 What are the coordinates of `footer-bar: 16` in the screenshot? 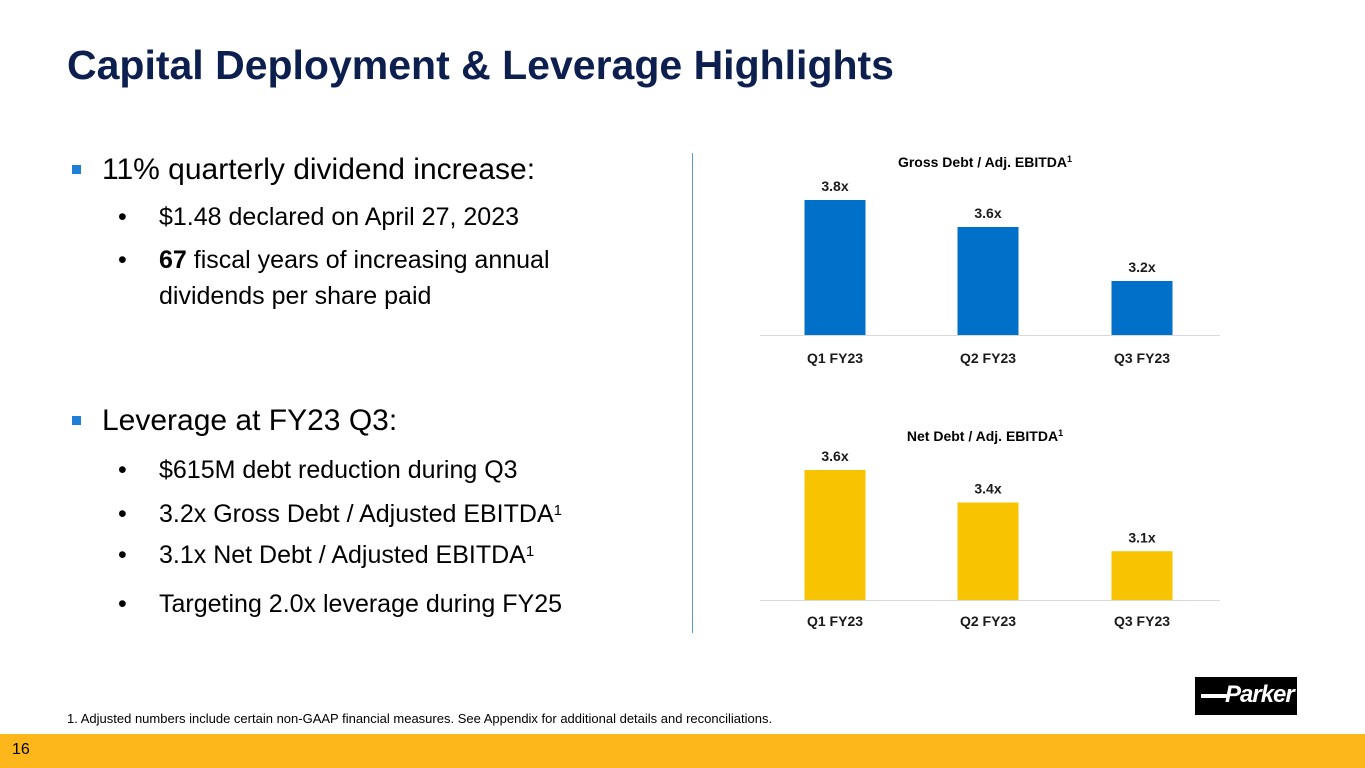 It's located at (682, 751).